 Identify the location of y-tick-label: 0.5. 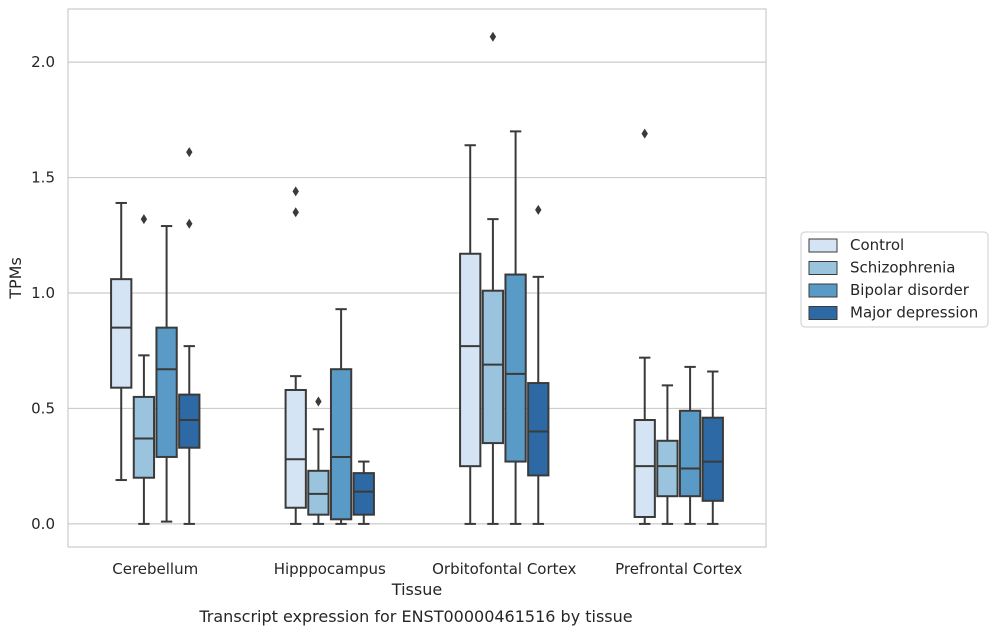
(43, 408).